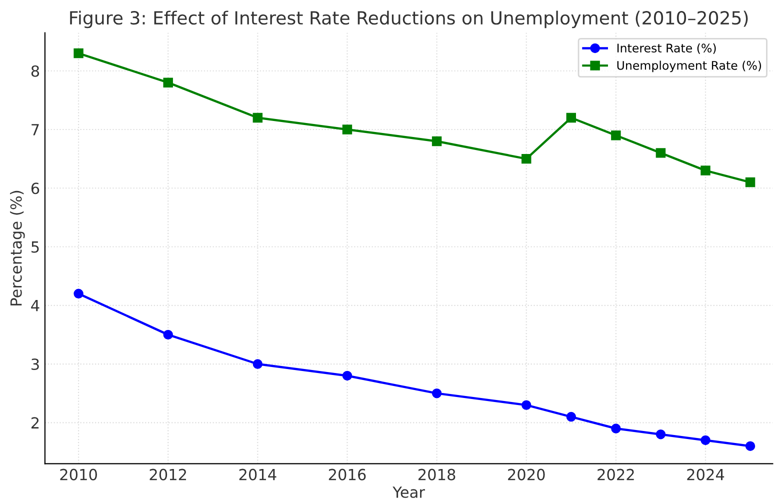 Image resolution: width=775 pixels, height=504 pixels. Describe the element at coordinates (616, 474) in the screenshot. I see `x-tick-label: 2022` at that location.